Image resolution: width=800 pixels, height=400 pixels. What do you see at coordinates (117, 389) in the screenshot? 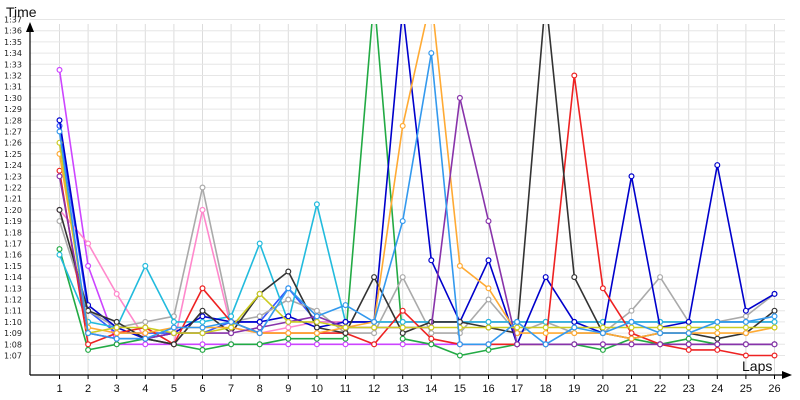
I see `x-tick-label: 3` at bounding box center [117, 389].